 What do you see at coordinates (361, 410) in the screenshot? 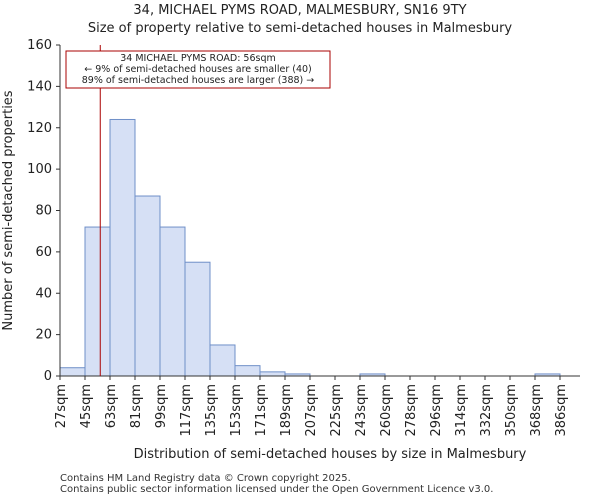
I see `x-tick-label: 243sqm` at bounding box center [361, 410].